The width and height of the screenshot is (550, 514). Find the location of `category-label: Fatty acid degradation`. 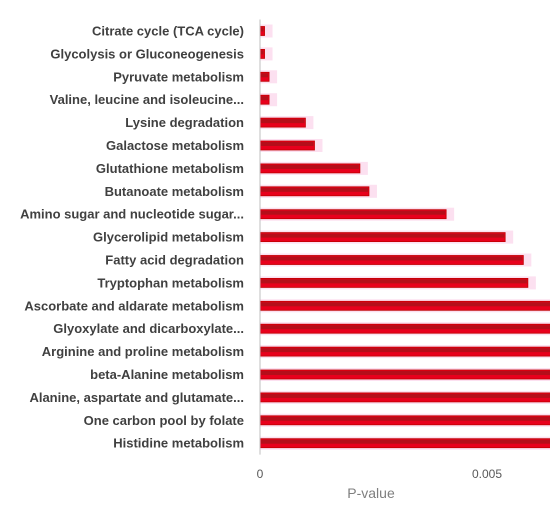

category-label: Fatty acid degradation is located at coordinates (174, 260).